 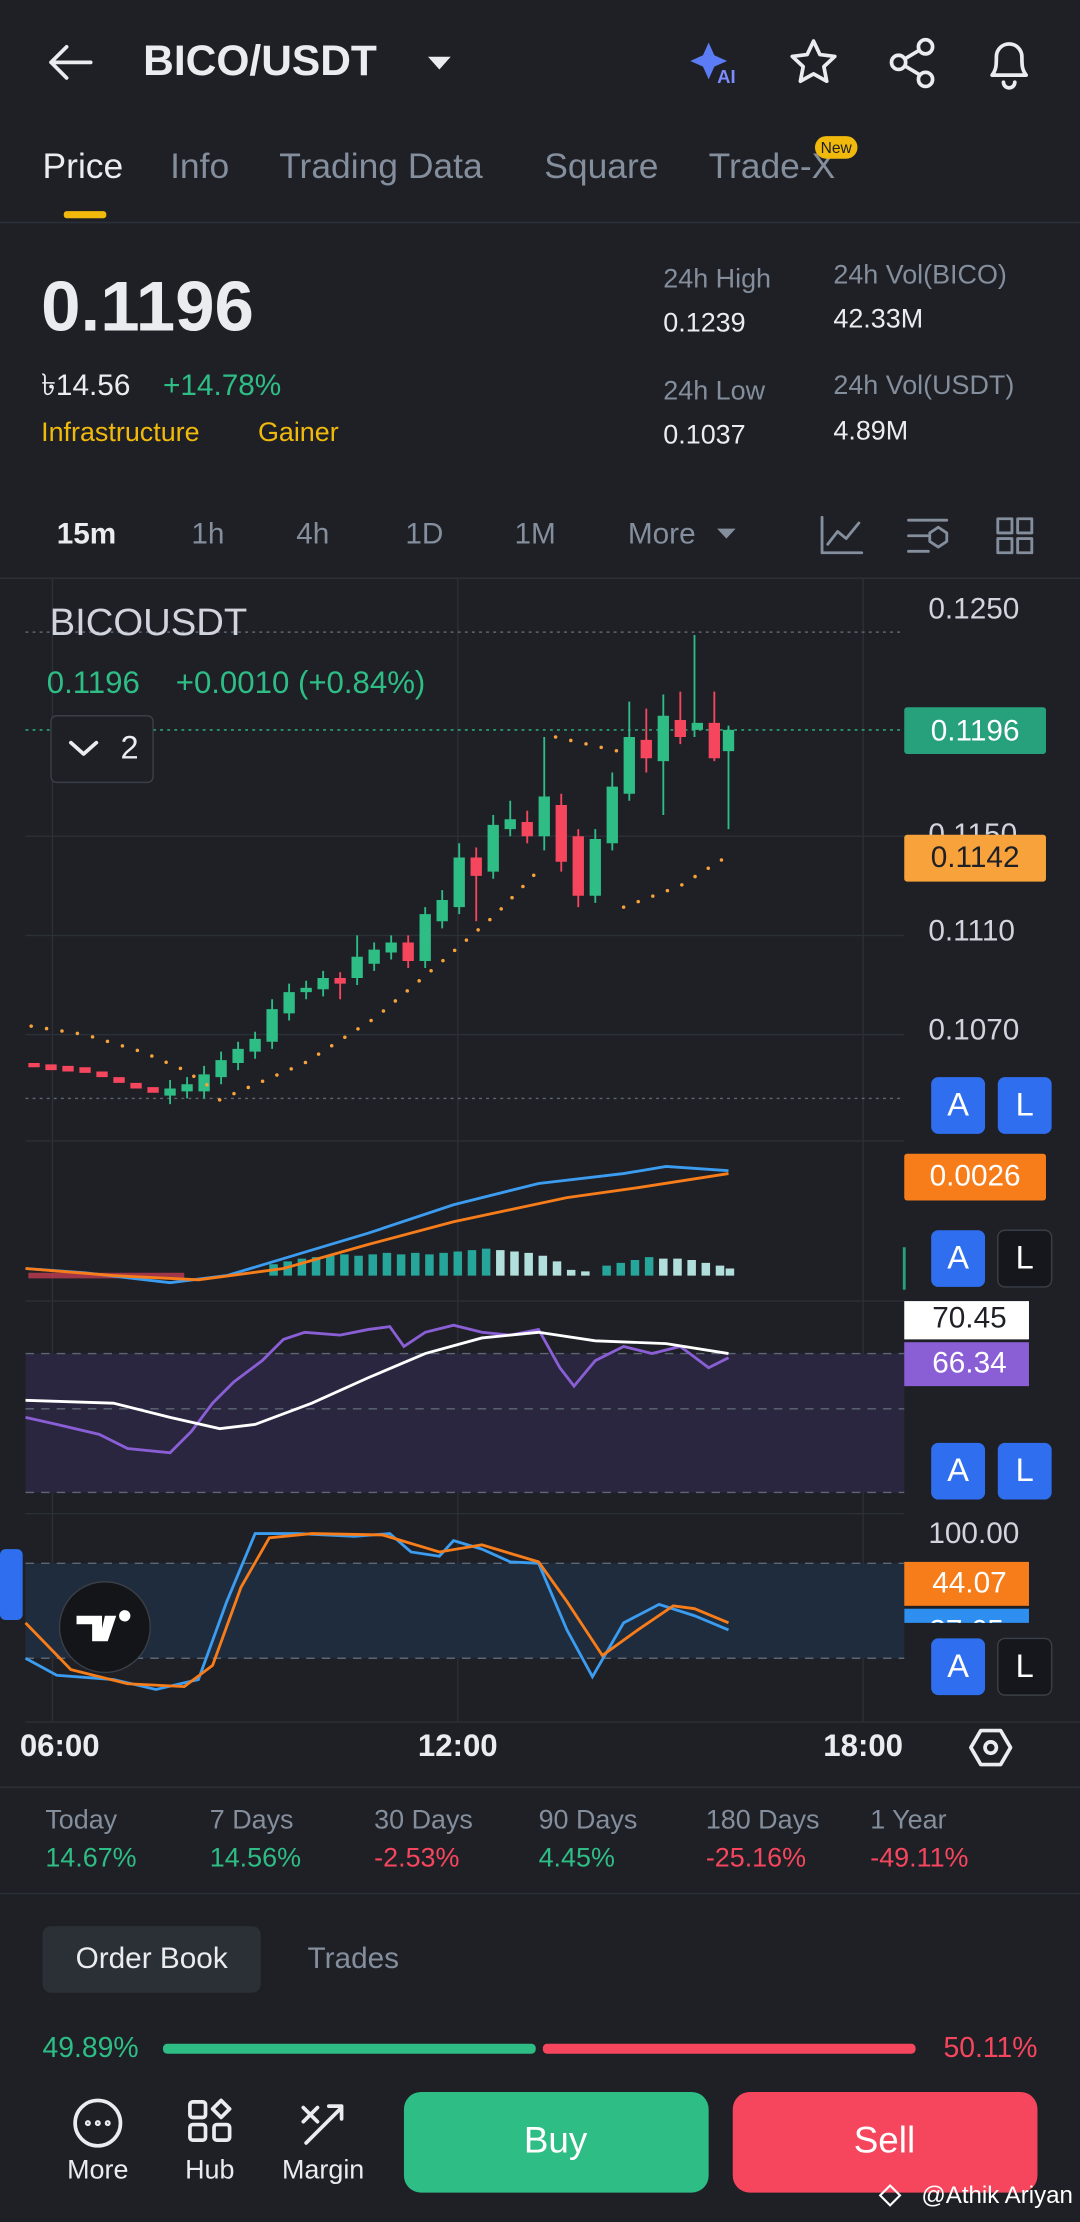 I want to click on candle-wicks, so click(x=449, y=869).